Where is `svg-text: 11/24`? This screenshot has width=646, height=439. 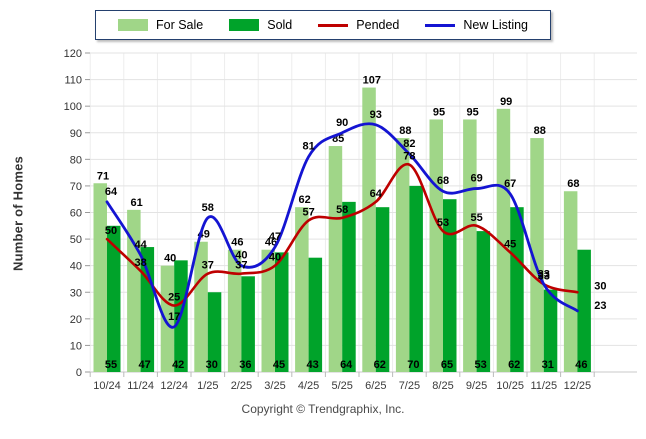 svg-text: 11/24 is located at coordinates (140, 386).